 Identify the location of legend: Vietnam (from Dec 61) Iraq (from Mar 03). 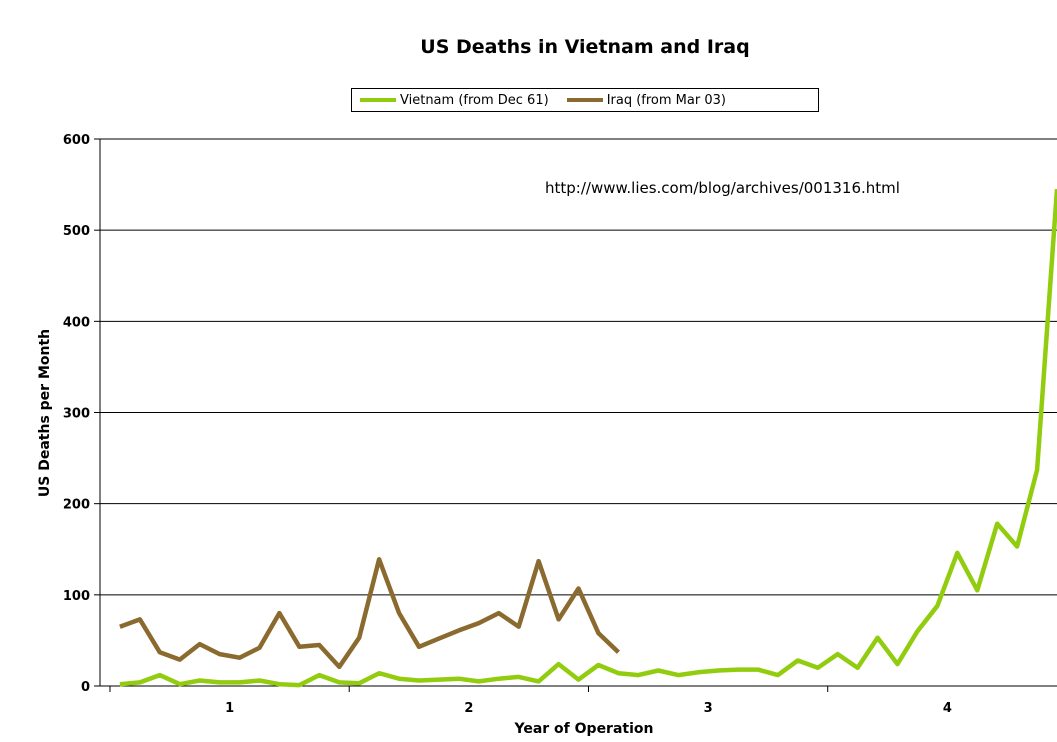
(585, 100).